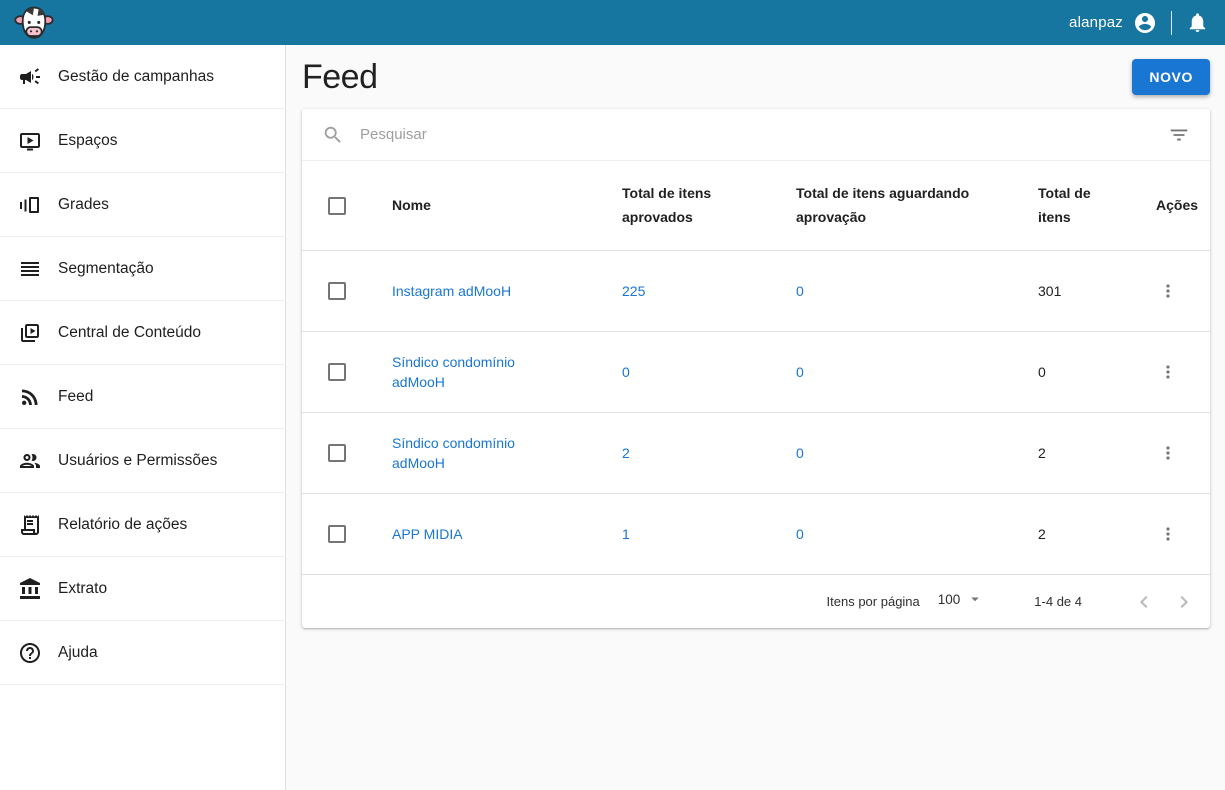  What do you see at coordinates (1096, 22) in the screenshot?
I see `username-label: alanpaz` at bounding box center [1096, 22].